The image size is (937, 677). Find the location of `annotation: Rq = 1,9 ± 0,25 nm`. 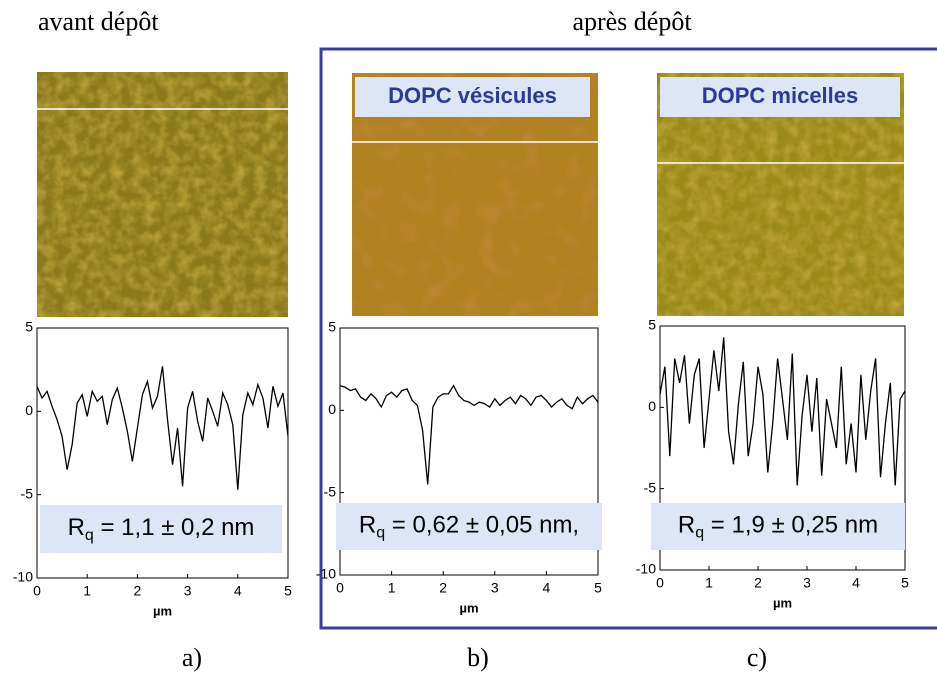

annotation: Rq = 1,9 ± 0,25 nm is located at coordinates (778, 527).